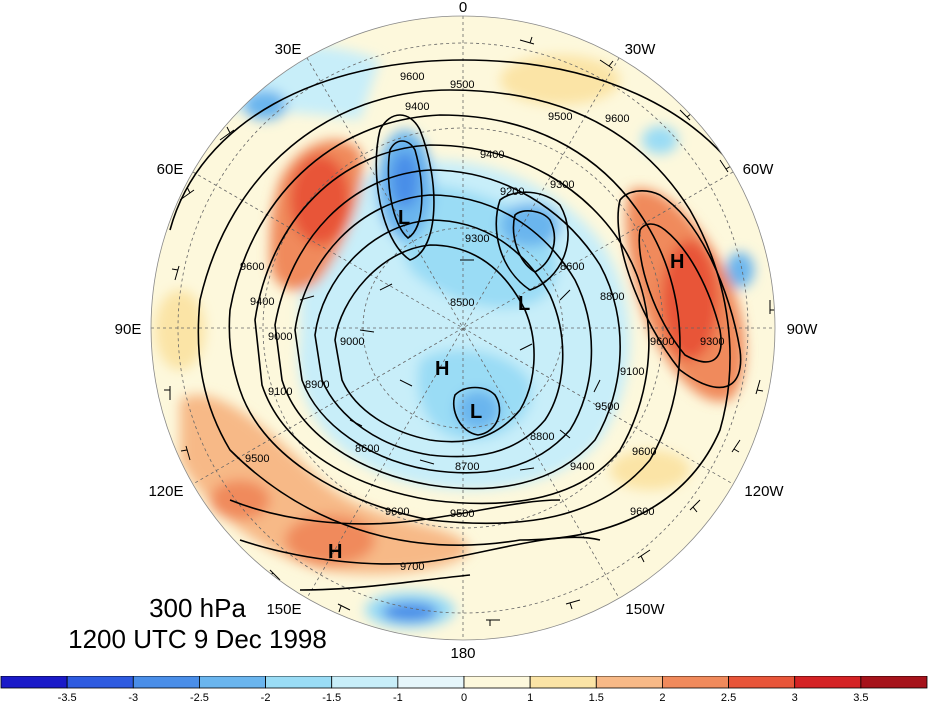 Image resolution: width=928 pixels, height=702 pixels. Describe the element at coordinates (803, 329) in the screenshot. I see `lon-label-90w: 90W` at that location.